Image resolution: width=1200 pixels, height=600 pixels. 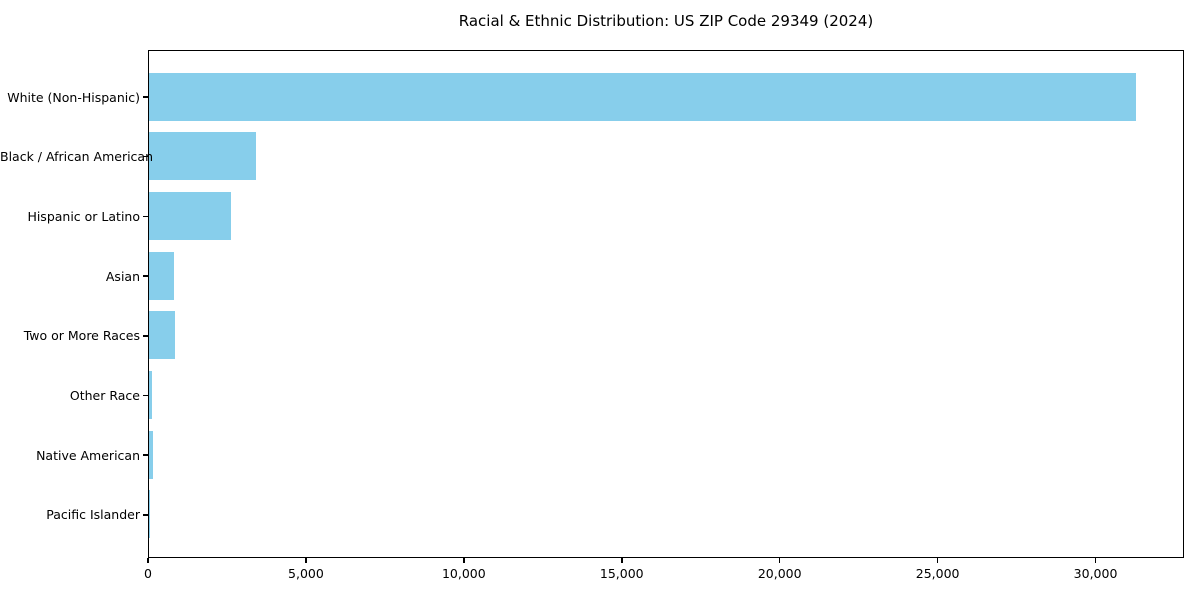 What do you see at coordinates (81, 336) in the screenshot?
I see `y-tick-label-two-or-more-races: Two or More Races` at bounding box center [81, 336].